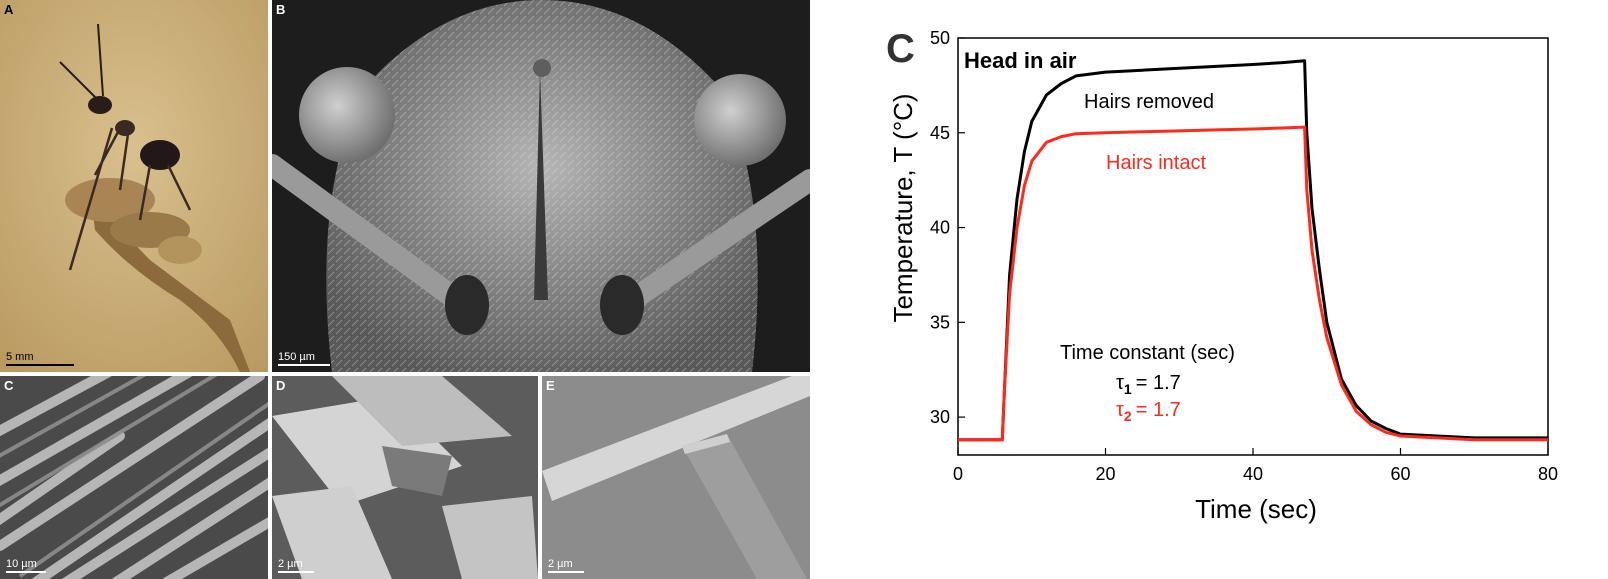  Describe the element at coordinates (281, 385) in the screenshot. I see `panel-letter-d: D` at that location.